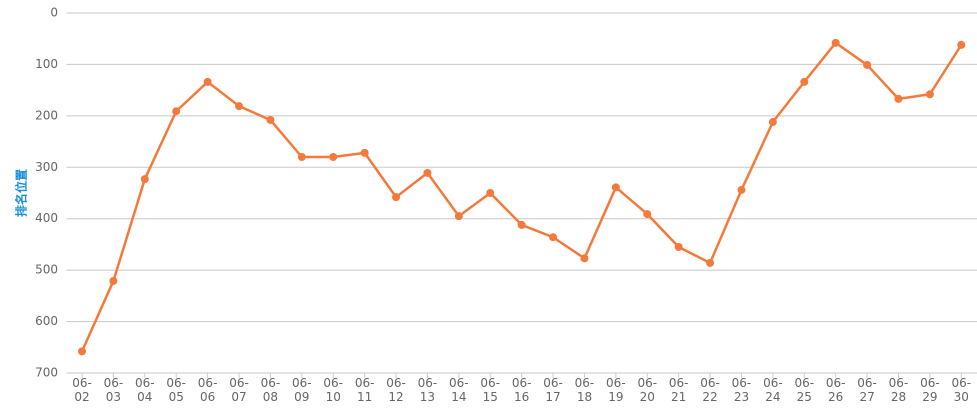 The width and height of the screenshot is (977, 412). Describe the element at coordinates (46, 218) in the screenshot. I see `y-tick-label: 400` at that location.